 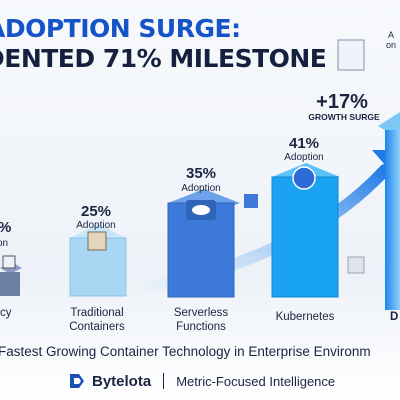 I want to click on kubernetes-value-label: 41%, so click(x=304, y=143).